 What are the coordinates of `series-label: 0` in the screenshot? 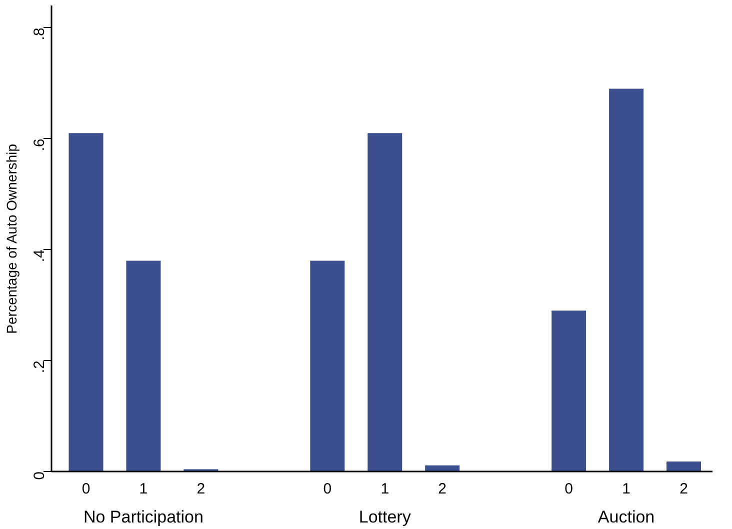 It's located at (86, 489).